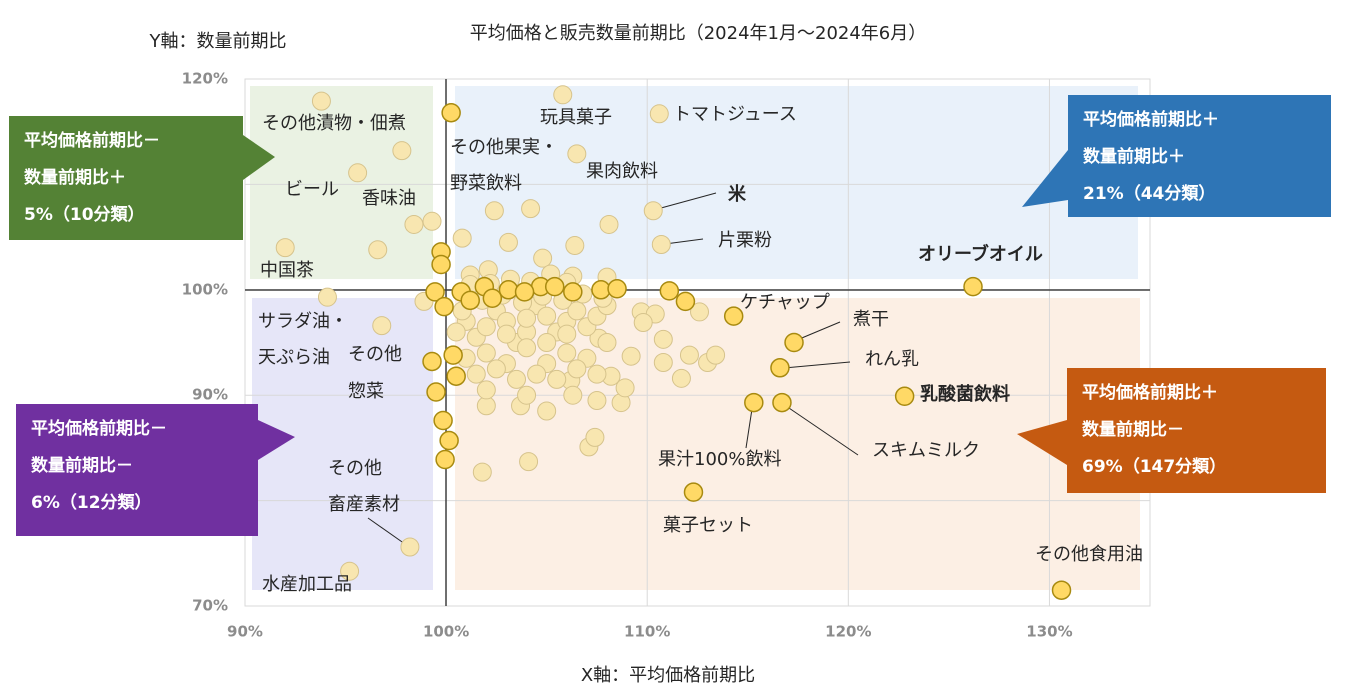  What do you see at coordinates (84, 214) in the screenshot?
I see `callout-text: 5%（10分類）` at bounding box center [84, 214].